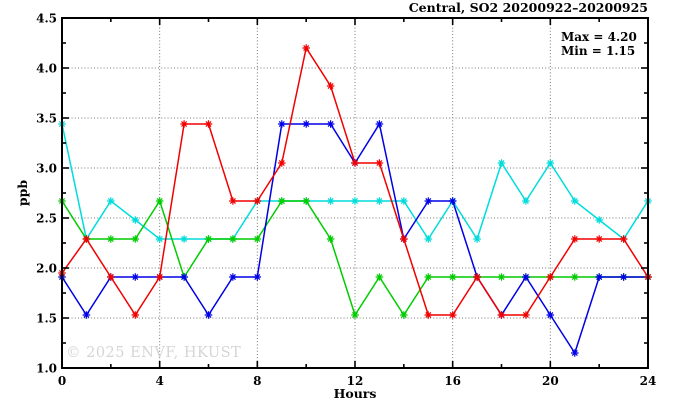 This screenshot has height=409, width=674. Describe the element at coordinates (159, 381) in the screenshot. I see `x-tick-label: 4` at that location.